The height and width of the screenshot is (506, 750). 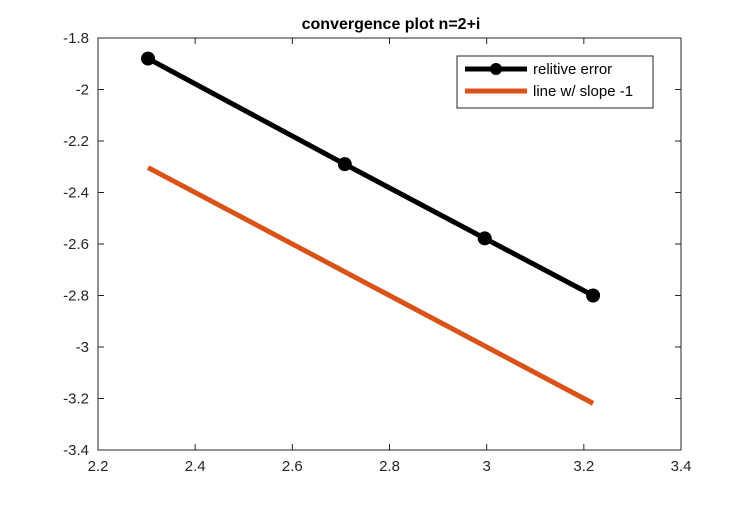 I want to click on y-tick-label: -3.4, so click(x=76, y=450).